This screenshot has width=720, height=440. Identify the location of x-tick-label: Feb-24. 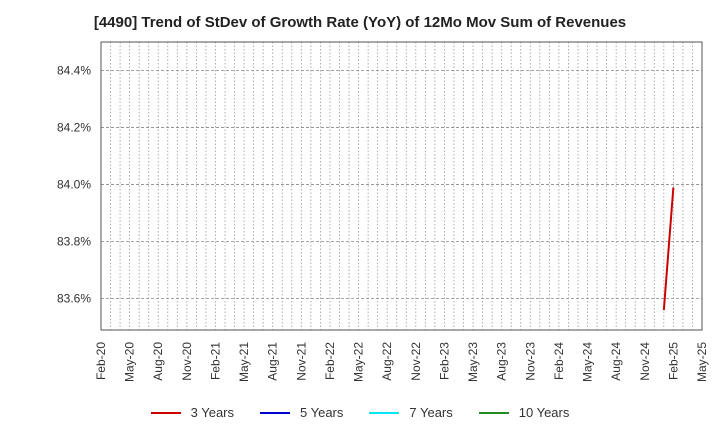
(559, 361).